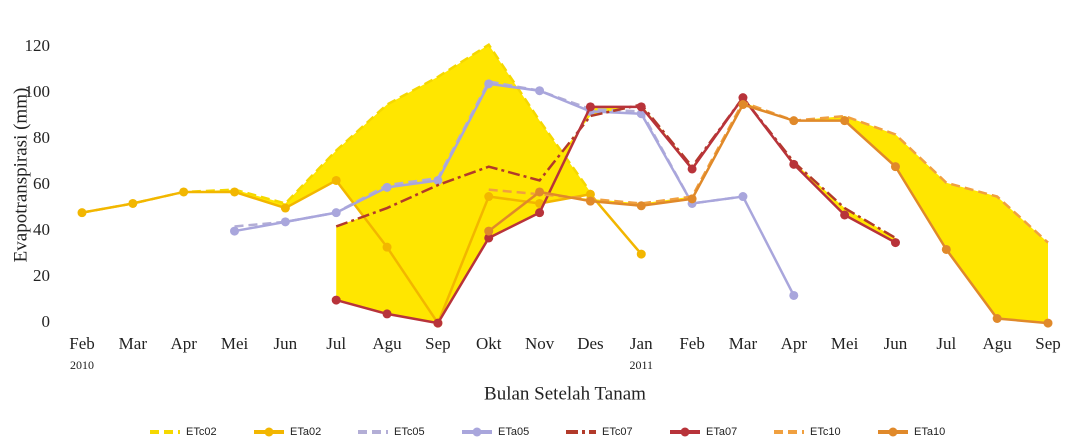 The height and width of the screenshot is (441, 1069). I want to click on y-tick-label: 100, so click(38, 91).